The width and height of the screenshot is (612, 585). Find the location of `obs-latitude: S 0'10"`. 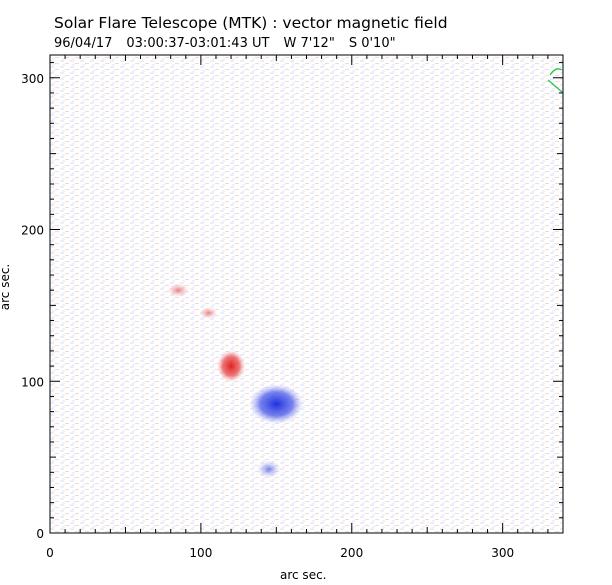

obs-latitude: S 0'10" is located at coordinates (372, 43).